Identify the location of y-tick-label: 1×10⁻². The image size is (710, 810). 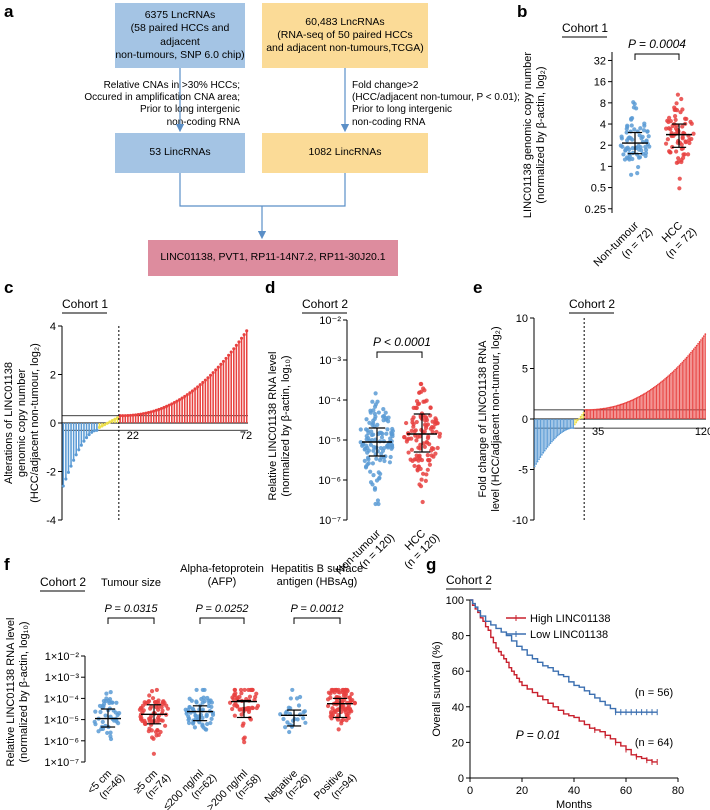
(62, 657).